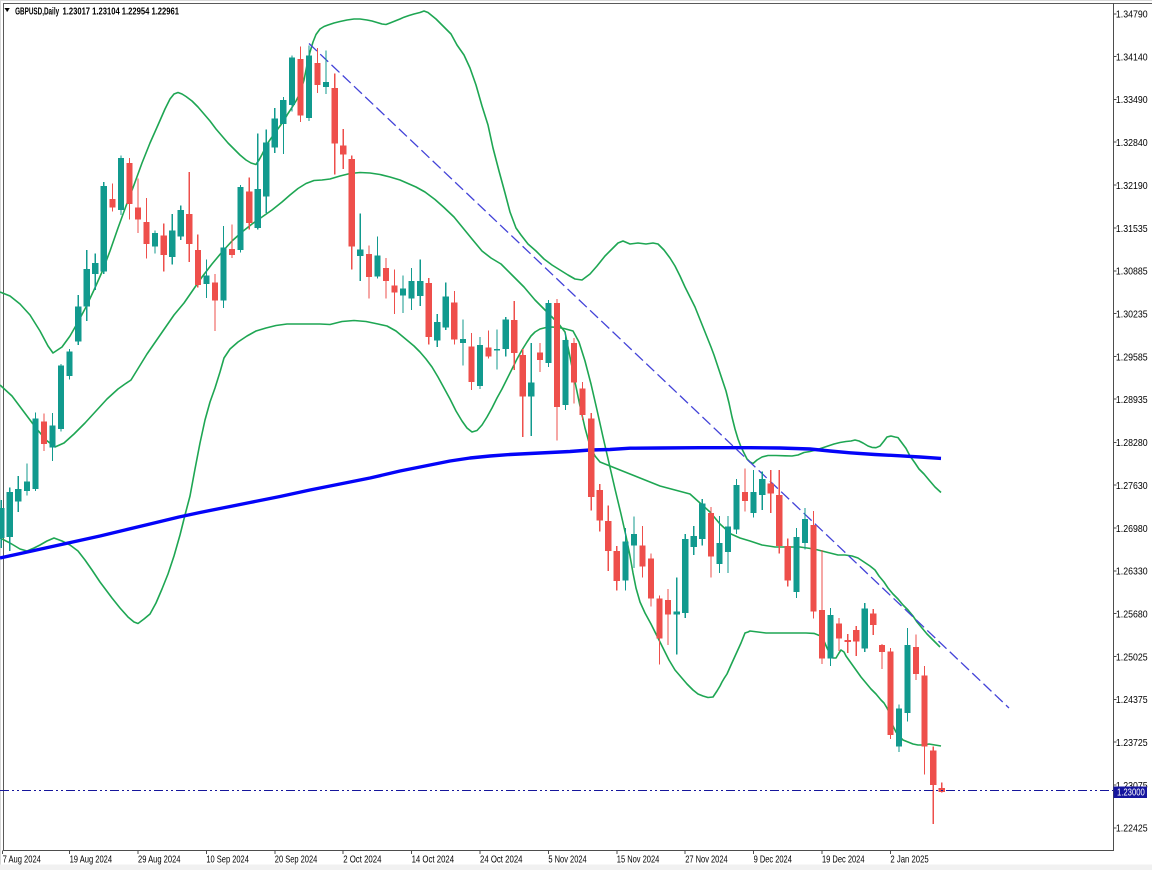  What do you see at coordinates (159, 860) in the screenshot?
I see `svg-text: 29 Aug 2024` at bounding box center [159, 860].